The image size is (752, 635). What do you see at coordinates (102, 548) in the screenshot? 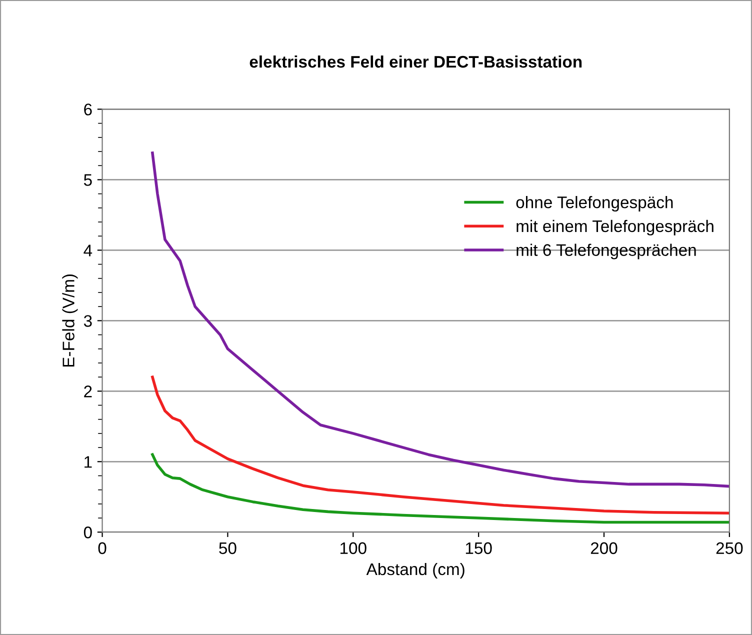
I see `x-tick-label: 0` at bounding box center [102, 548].